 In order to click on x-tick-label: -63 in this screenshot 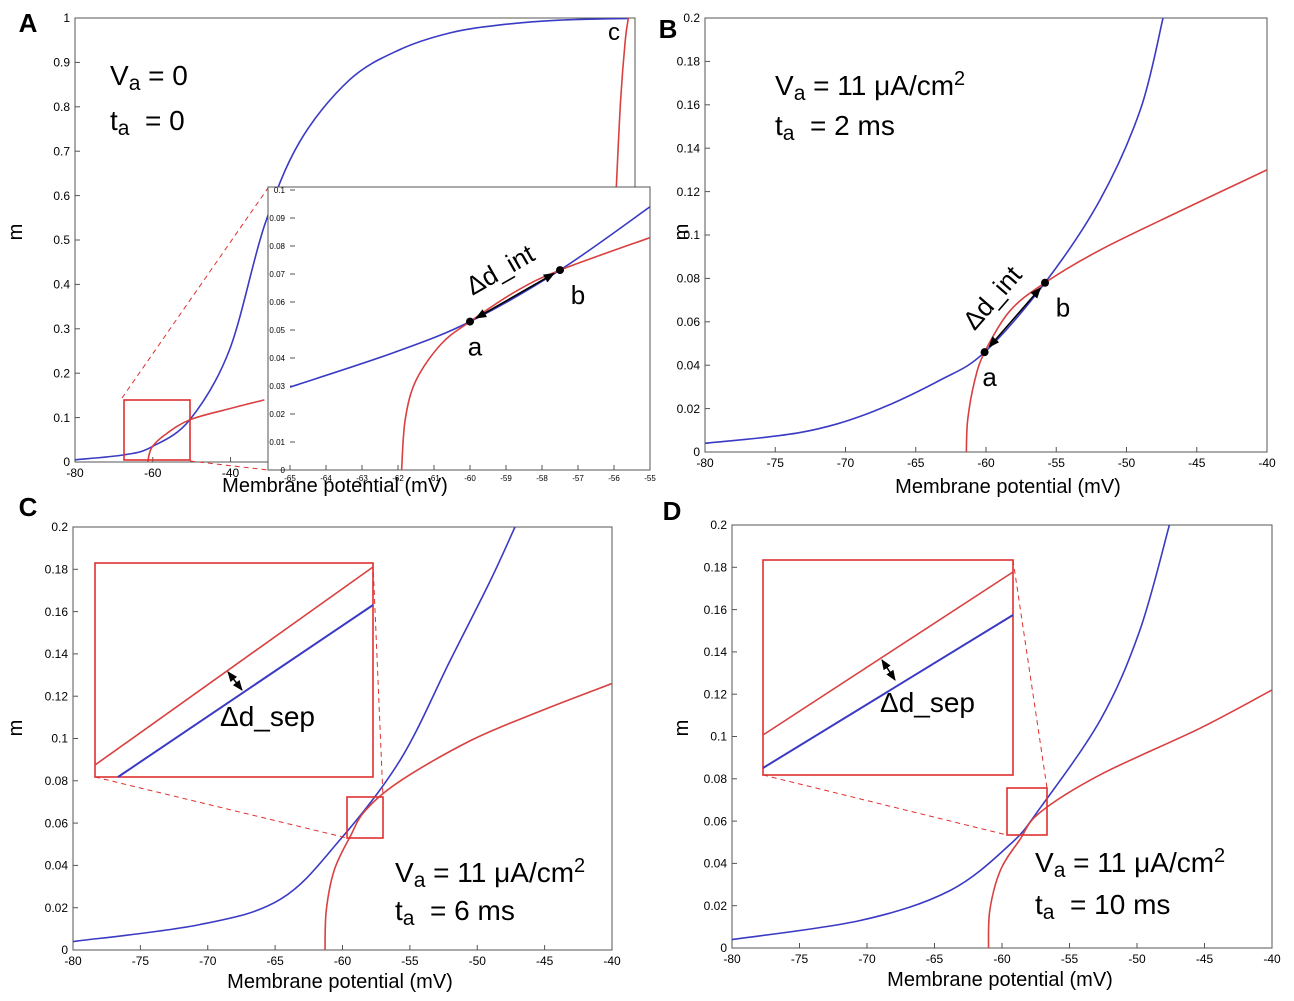, I will do `click(362, 478)`.